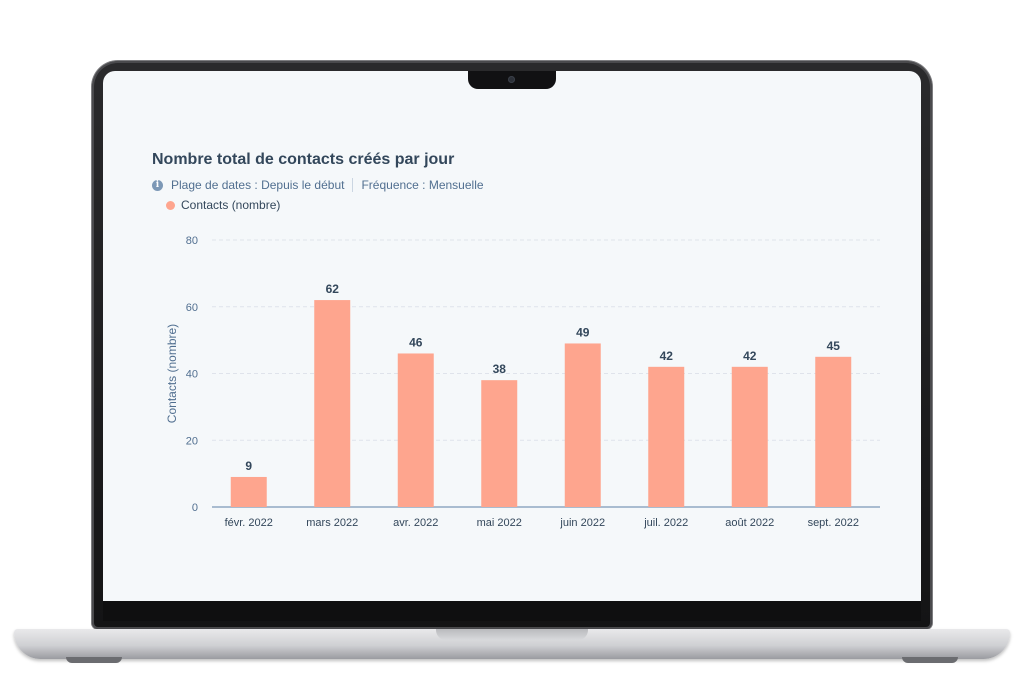 Image resolution: width=1024 pixels, height=675 pixels. What do you see at coordinates (511, 79) in the screenshot?
I see `camera-icon` at bounding box center [511, 79].